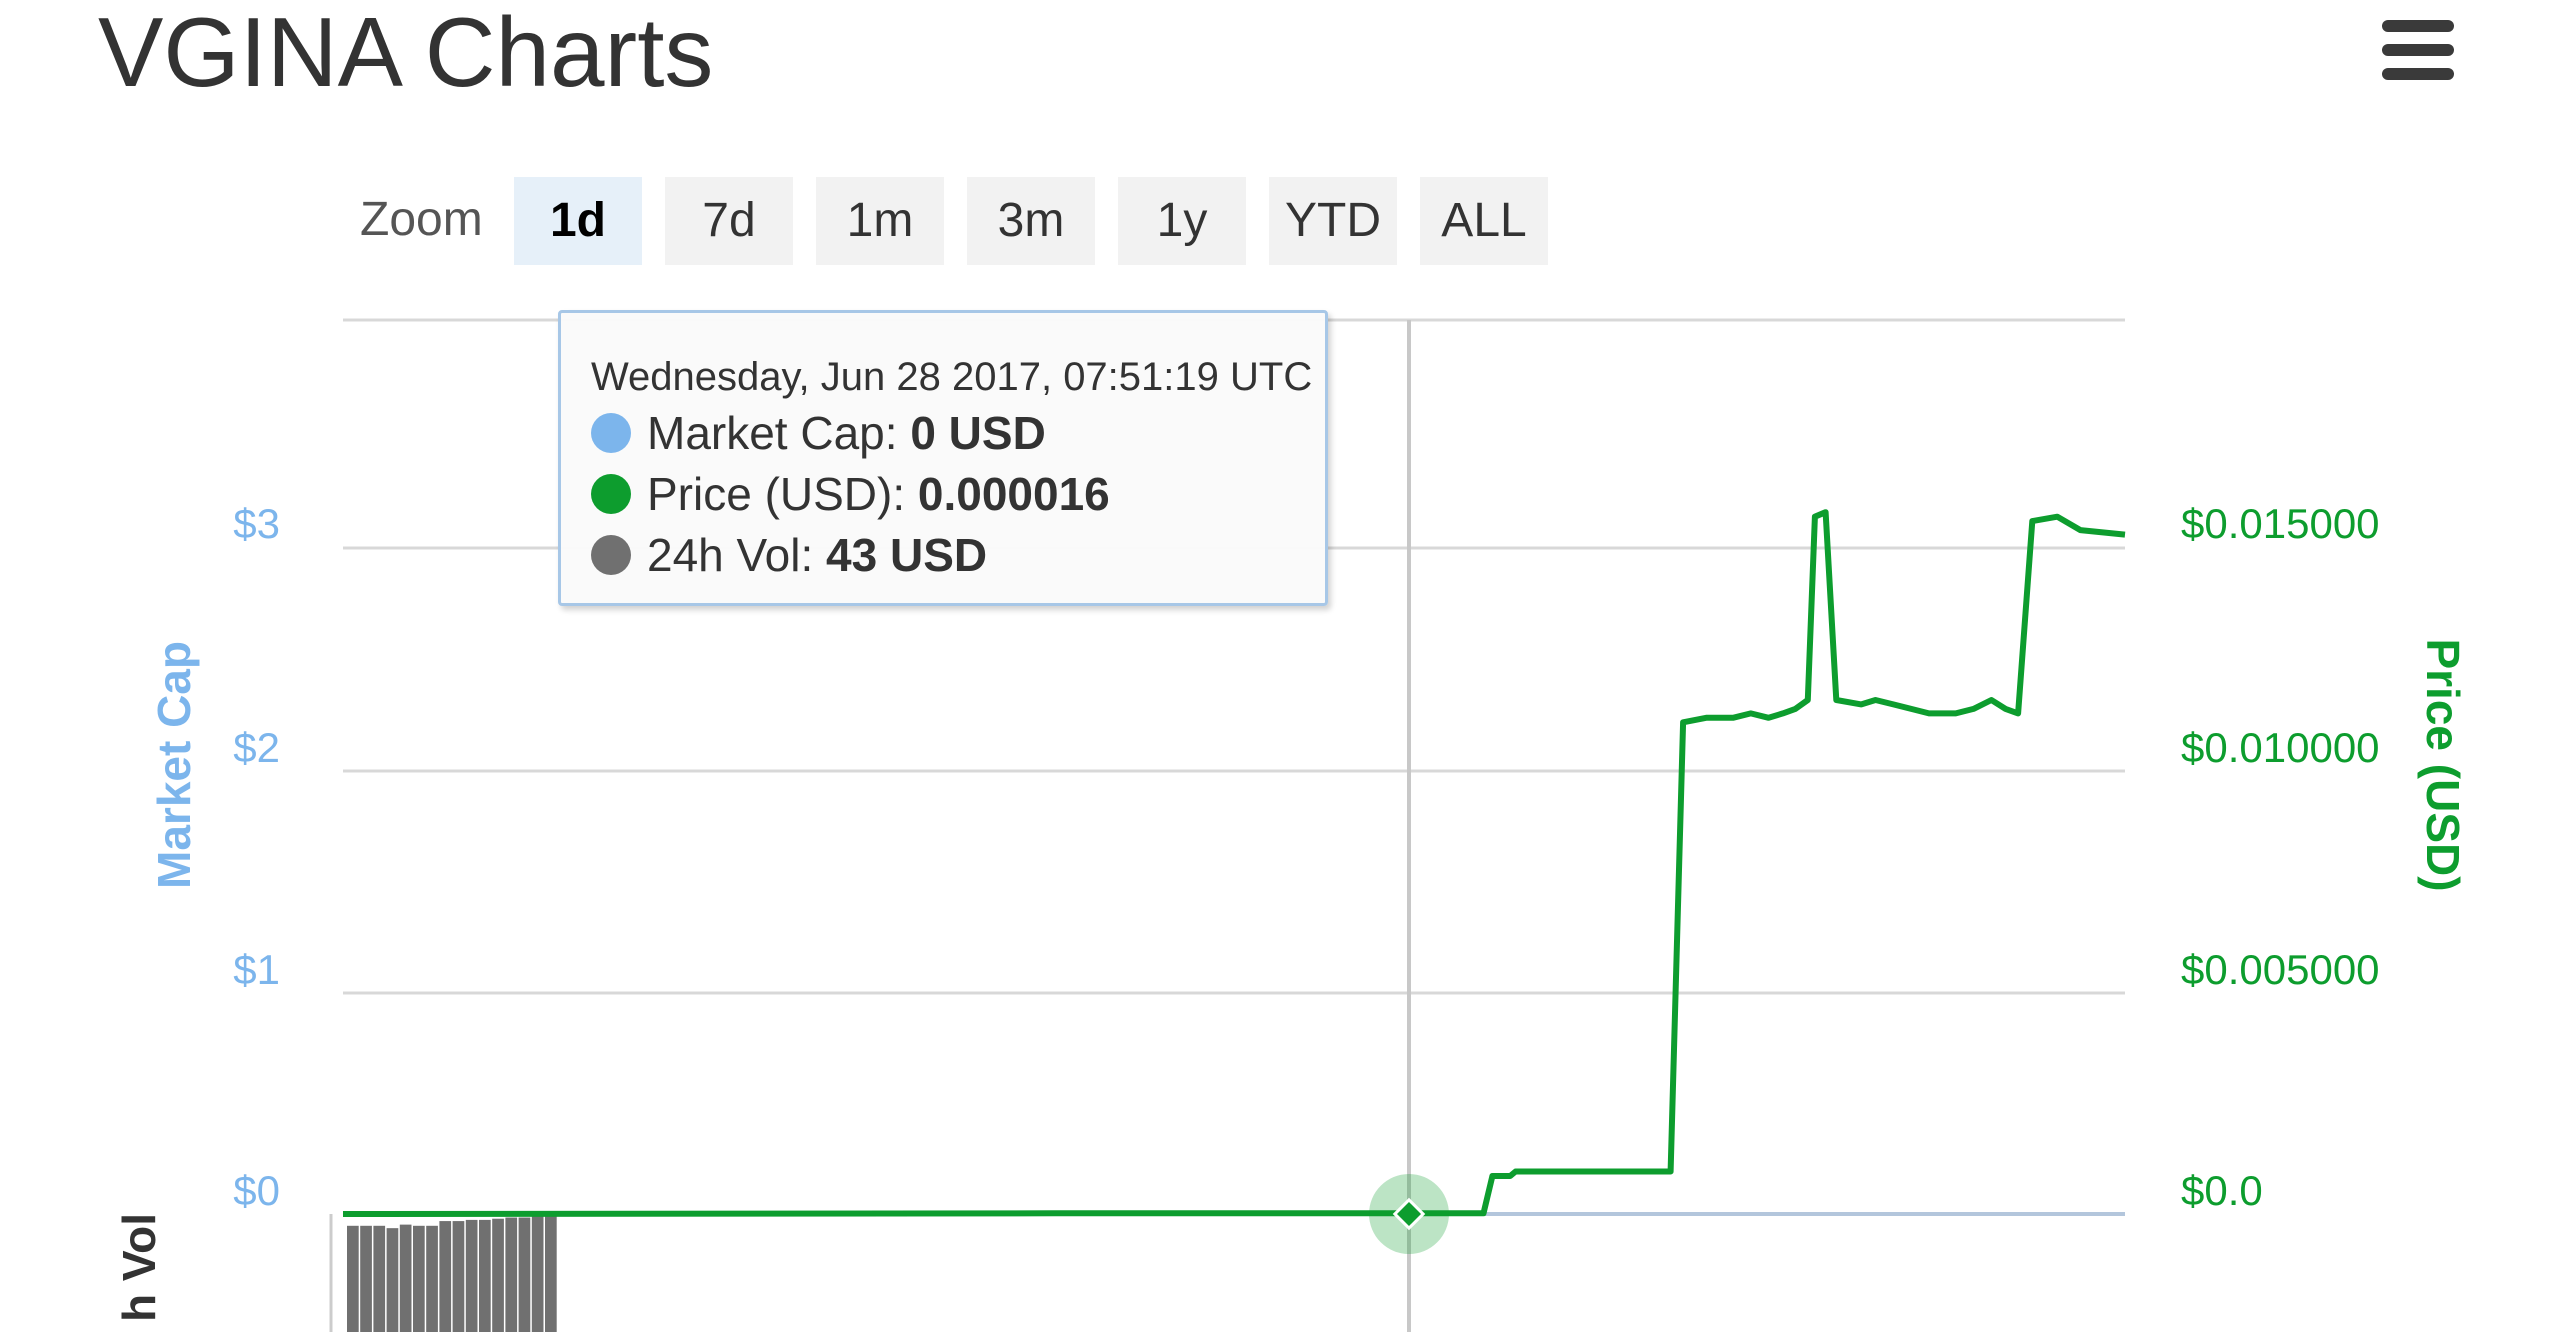 The height and width of the screenshot is (1332, 2555). What do you see at coordinates (978, 433) in the screenshot?
I see `tooltip-value: 0 USD` at bounding box center [978, 433].